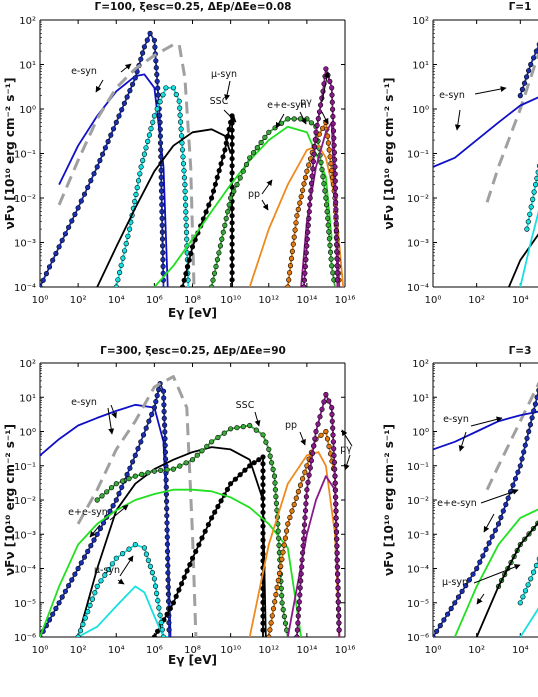 The image size is (538, 697). What do you see at coordinates (420, 364) in the screenshot?
I see `y-tick-label: 10²` at bounding box center [420, 364].